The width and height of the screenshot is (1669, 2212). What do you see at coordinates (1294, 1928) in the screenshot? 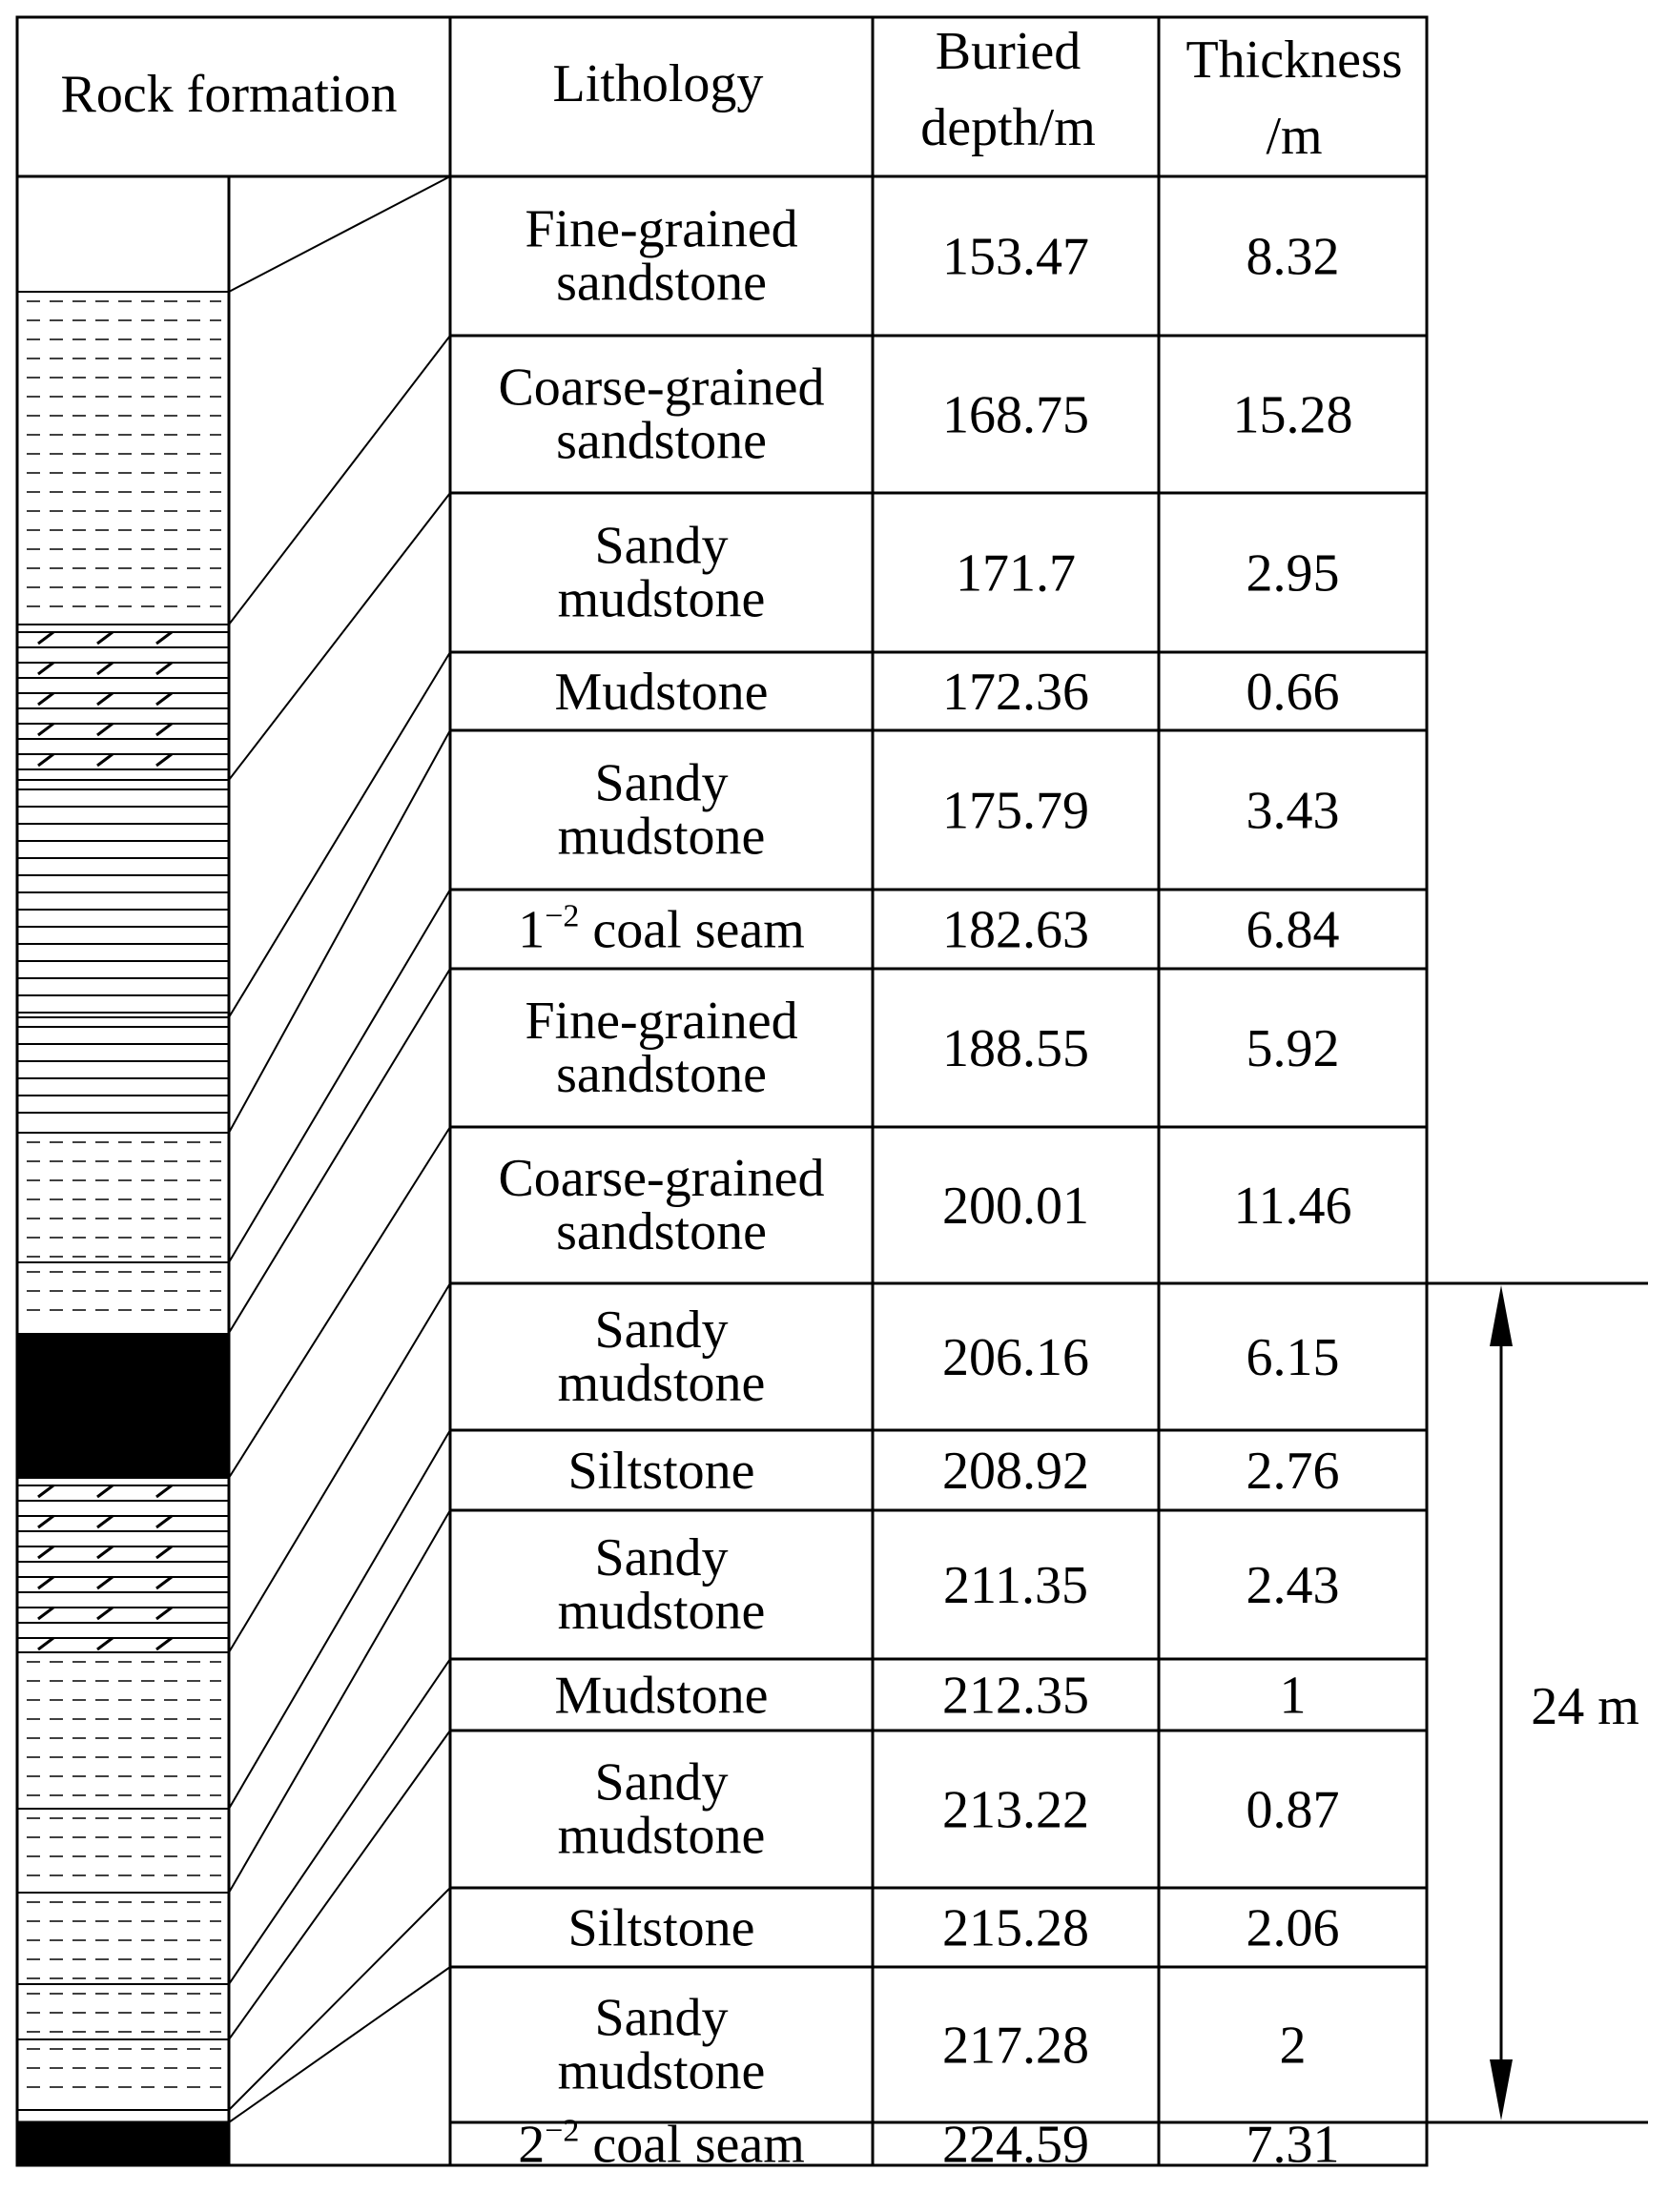
I see `thickness-value: 2.06` at bounding box center [1294, 1928].